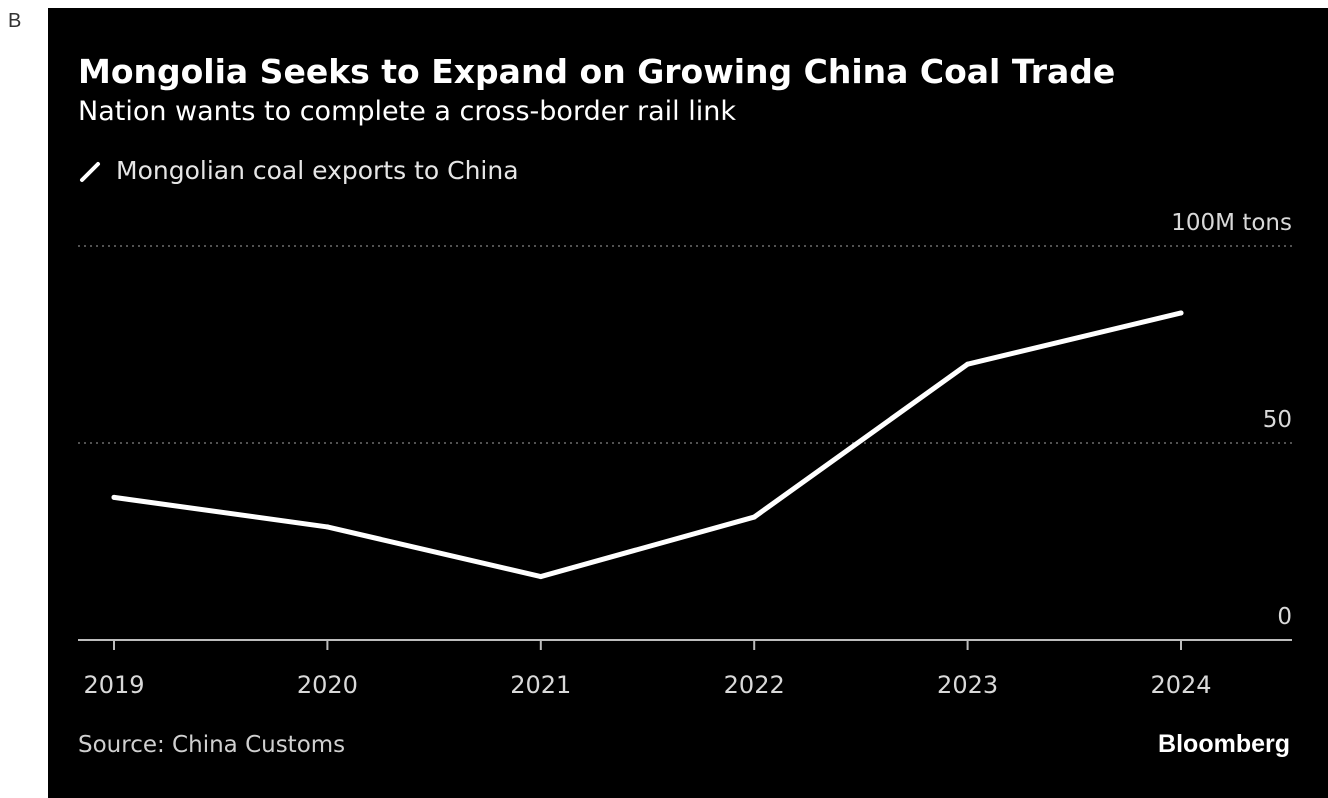  What do you see at coordinates (1277, 420) in the screenshot?
I see `y-tick-label: 50` at bounding box center [1277, 420].